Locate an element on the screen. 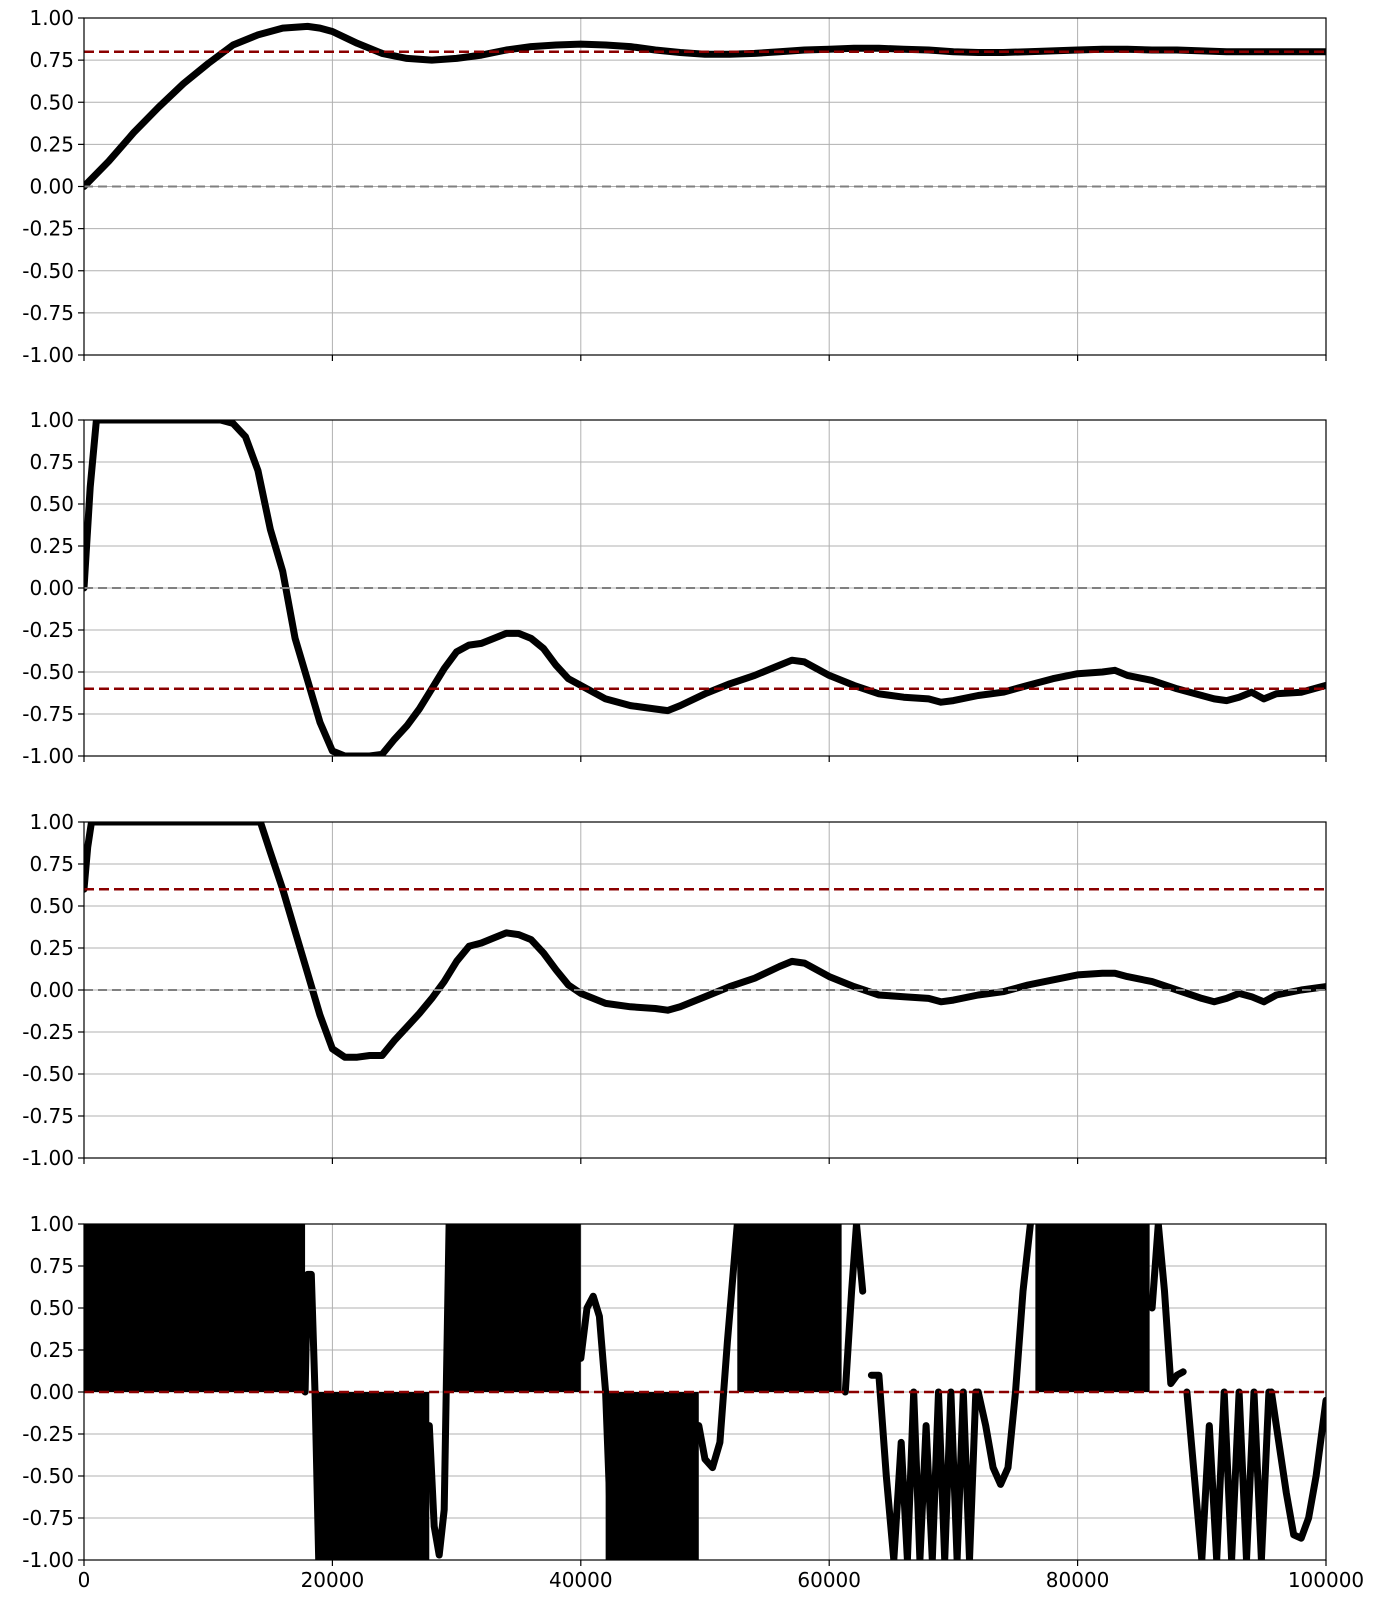 This screenshot has height=1597, width=1373. x-tick-label: 60000 is located at coordinates (829, 1580).